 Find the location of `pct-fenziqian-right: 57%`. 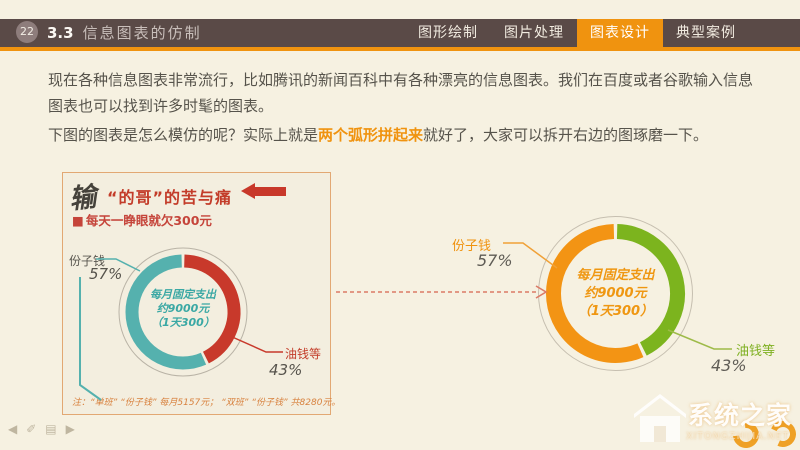

pct-fenziqian-right: 57% is located at coordinates (495, 260).